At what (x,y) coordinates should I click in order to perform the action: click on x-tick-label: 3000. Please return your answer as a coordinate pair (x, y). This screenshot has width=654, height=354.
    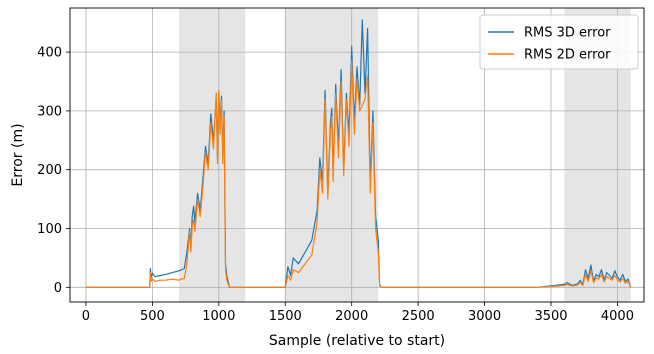
    Looking at the image, I should click on (484, 316).